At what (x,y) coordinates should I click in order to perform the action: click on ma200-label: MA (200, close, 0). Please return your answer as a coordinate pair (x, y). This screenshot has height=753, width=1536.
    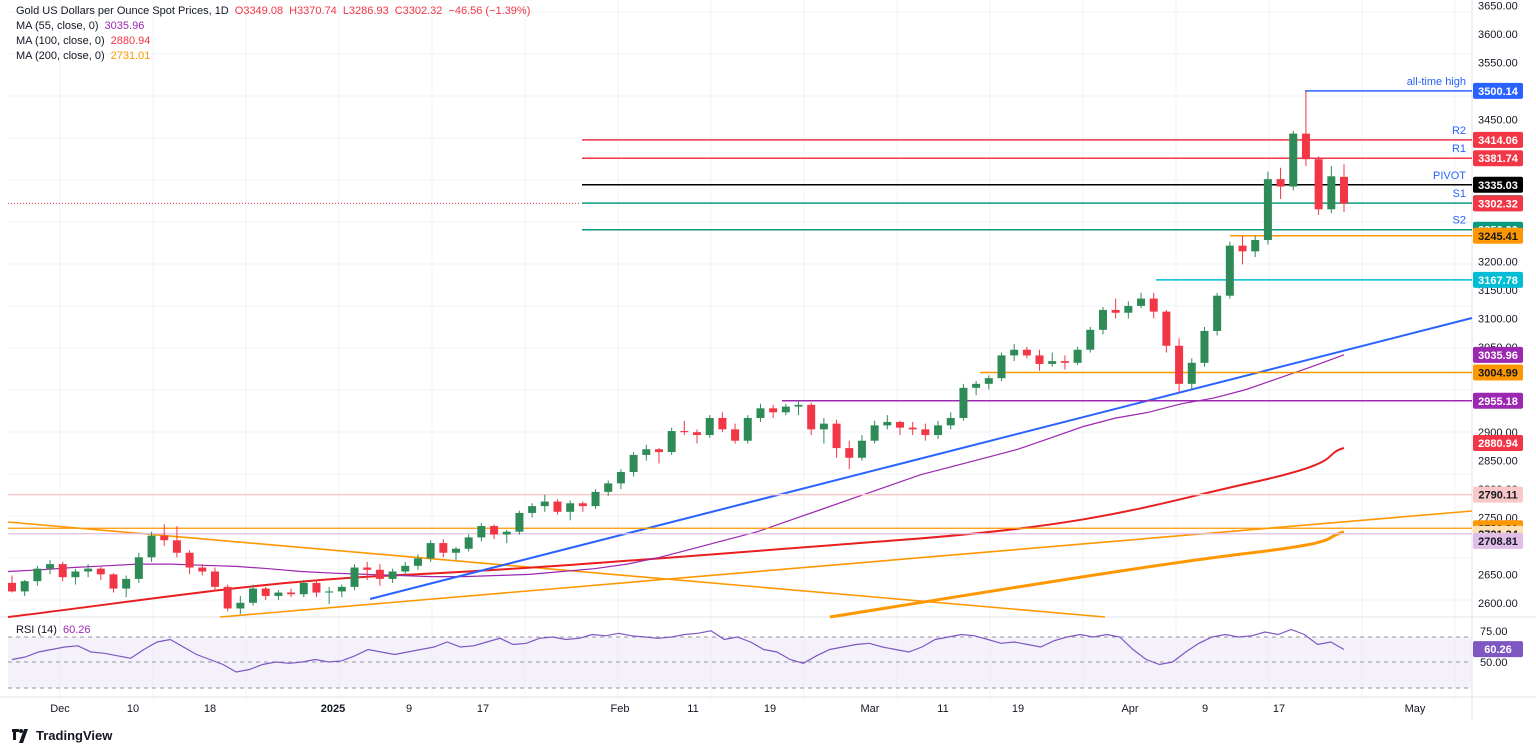
    Looking at the image, I should click on (60, 56).